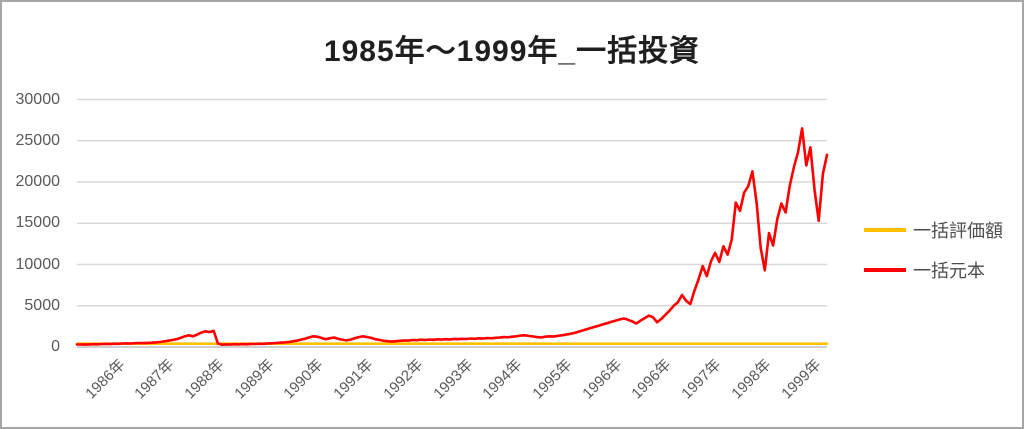  Describe the element at coordinates (38, 223) in the screenshot. I see `y-axis-label: 15000` at that location.